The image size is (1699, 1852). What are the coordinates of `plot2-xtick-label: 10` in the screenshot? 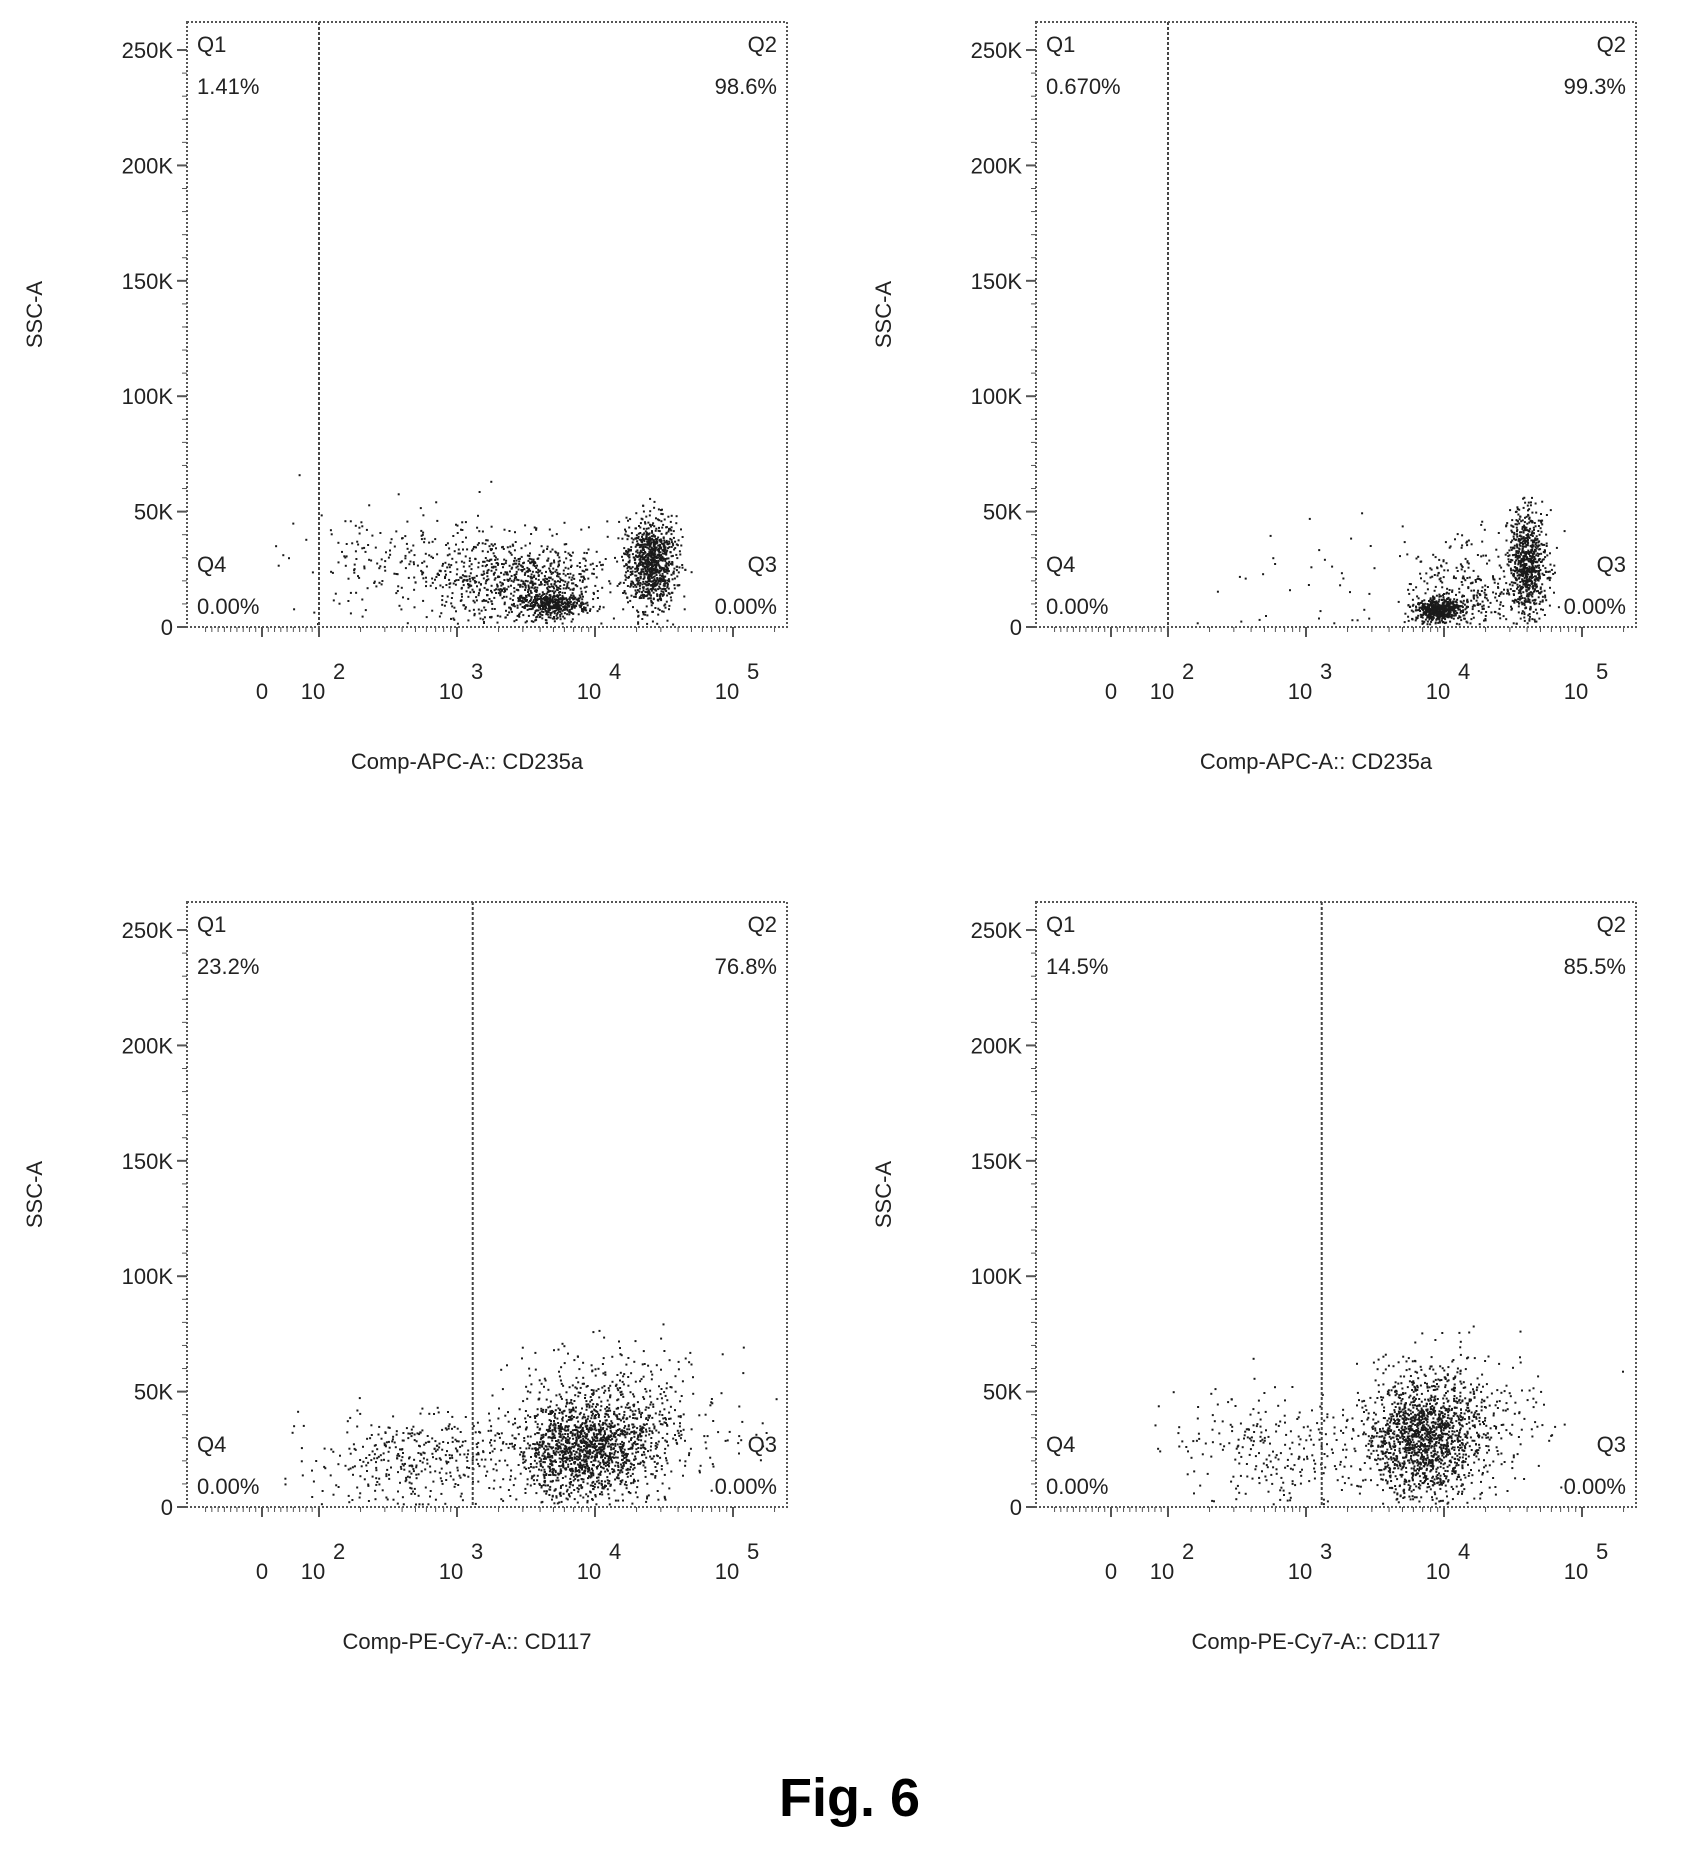 It's located at (1438, 691).